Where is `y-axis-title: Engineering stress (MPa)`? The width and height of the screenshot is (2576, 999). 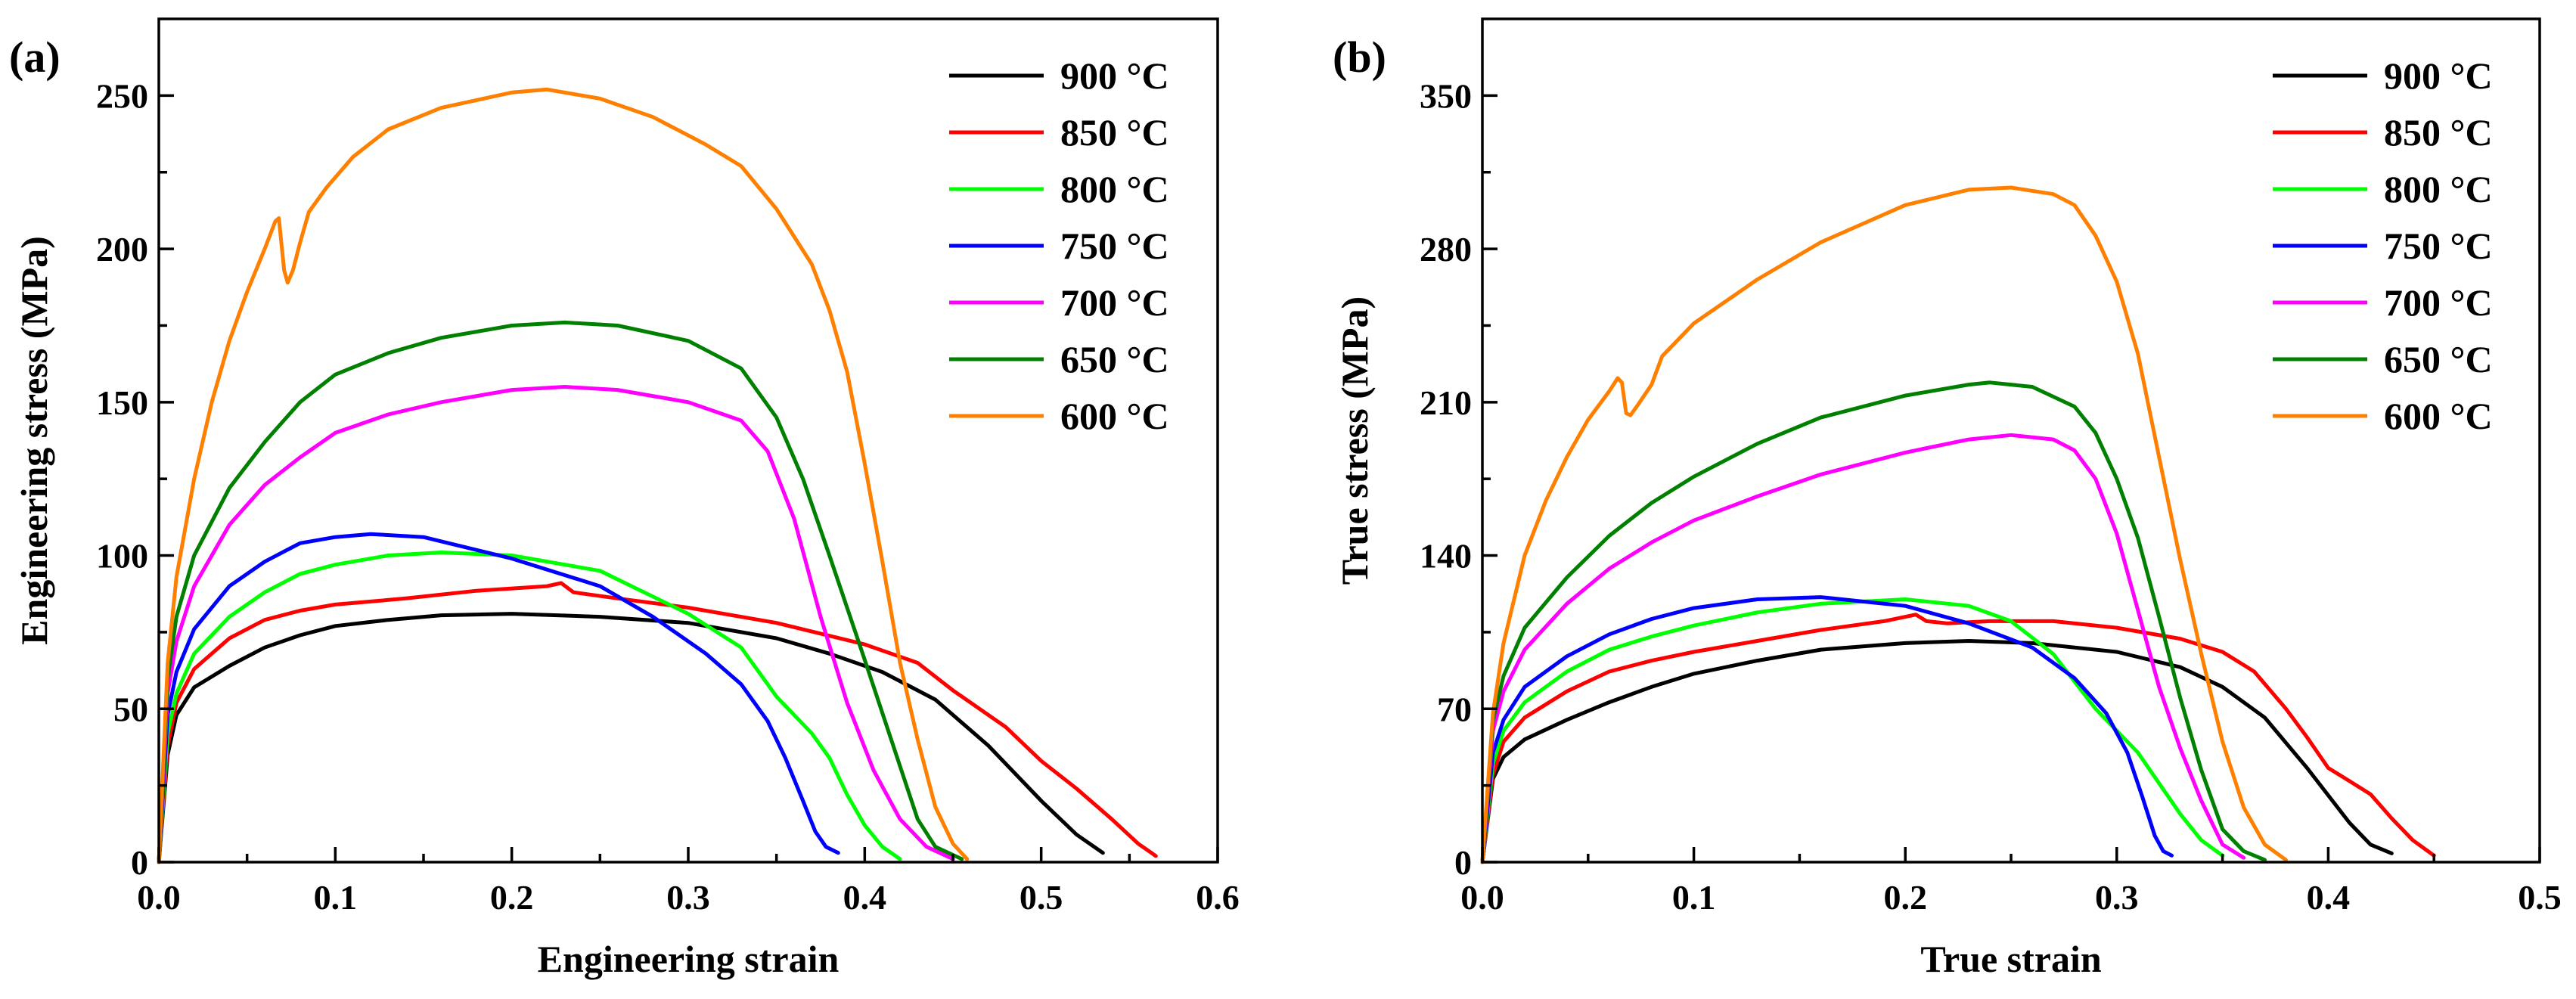 y-axis-title: Engineering stress (MPa) is located at coordinates (34, 440).